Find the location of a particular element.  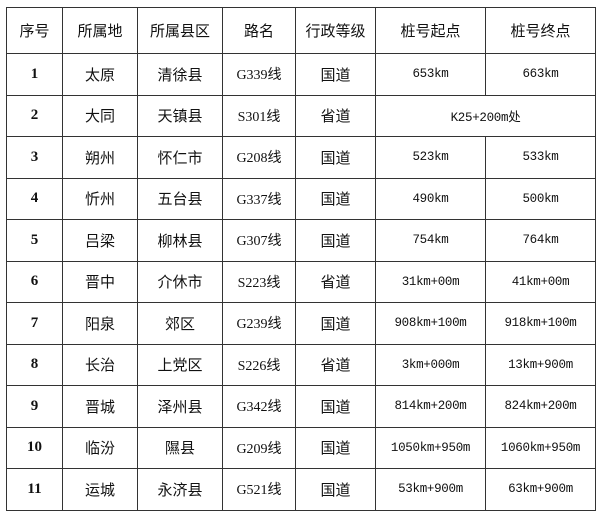

header-index: 序号 is located at coordinates (34, 30).